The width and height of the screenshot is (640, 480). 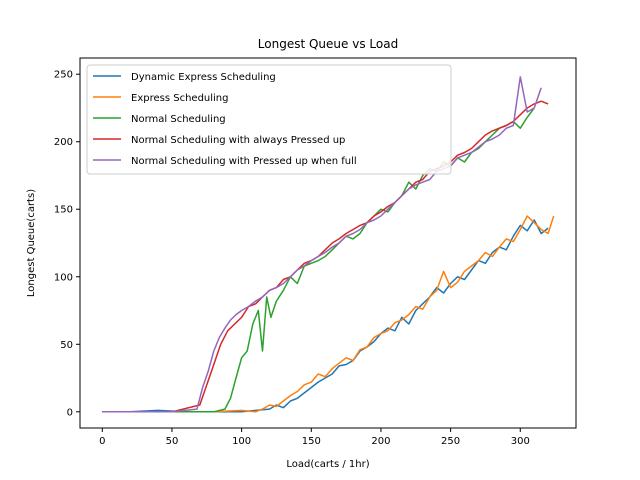 I want to click on x-axis-label: Load(carts / 1hr), so click(x=327, y=464).